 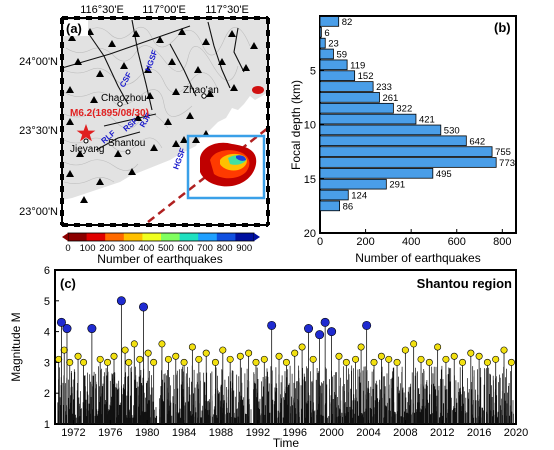 What do you see at coordinates (47, 333) in the screenshot?
I see `magnitude-y-tick-label: 4` at bounding box center [47, 333].